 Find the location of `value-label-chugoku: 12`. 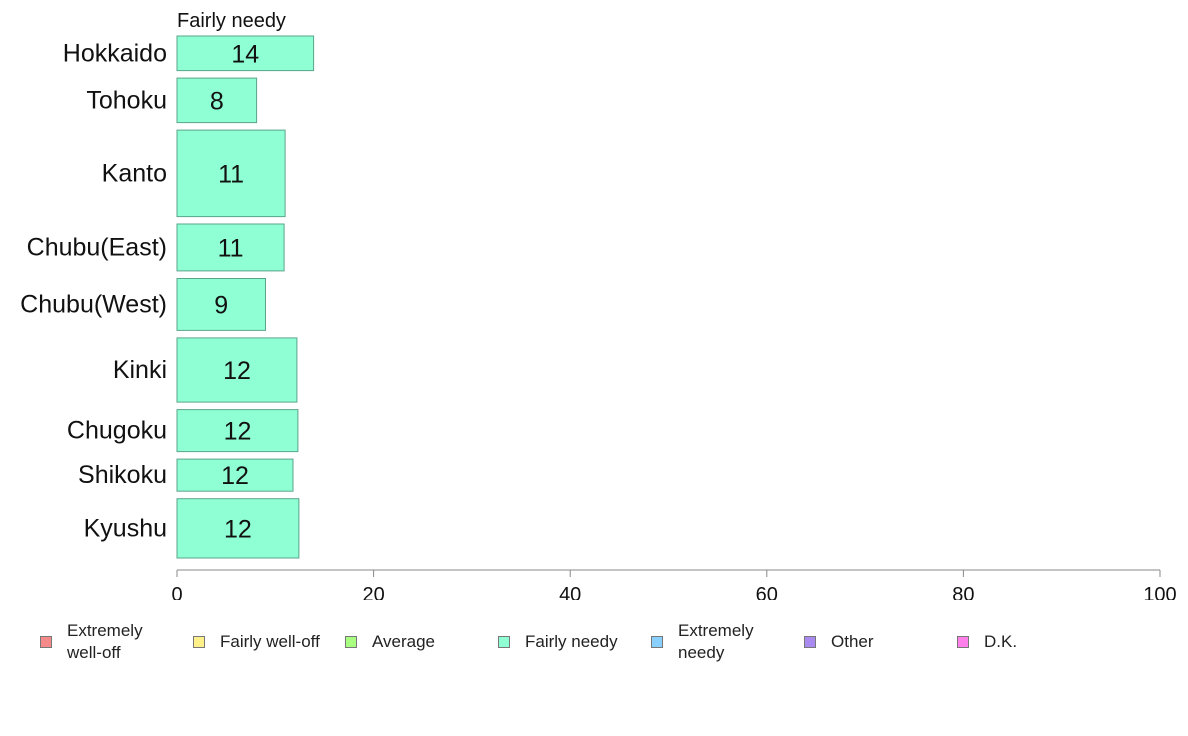

value-label-chugoku: 12 is located at coordinates (238, 432).